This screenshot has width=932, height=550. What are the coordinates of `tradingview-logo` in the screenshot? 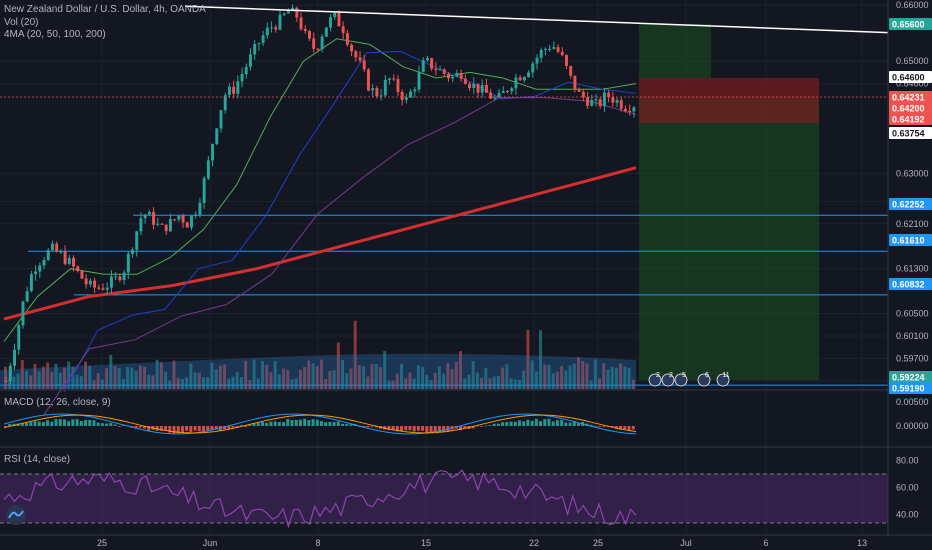 It's located at (16, 515).